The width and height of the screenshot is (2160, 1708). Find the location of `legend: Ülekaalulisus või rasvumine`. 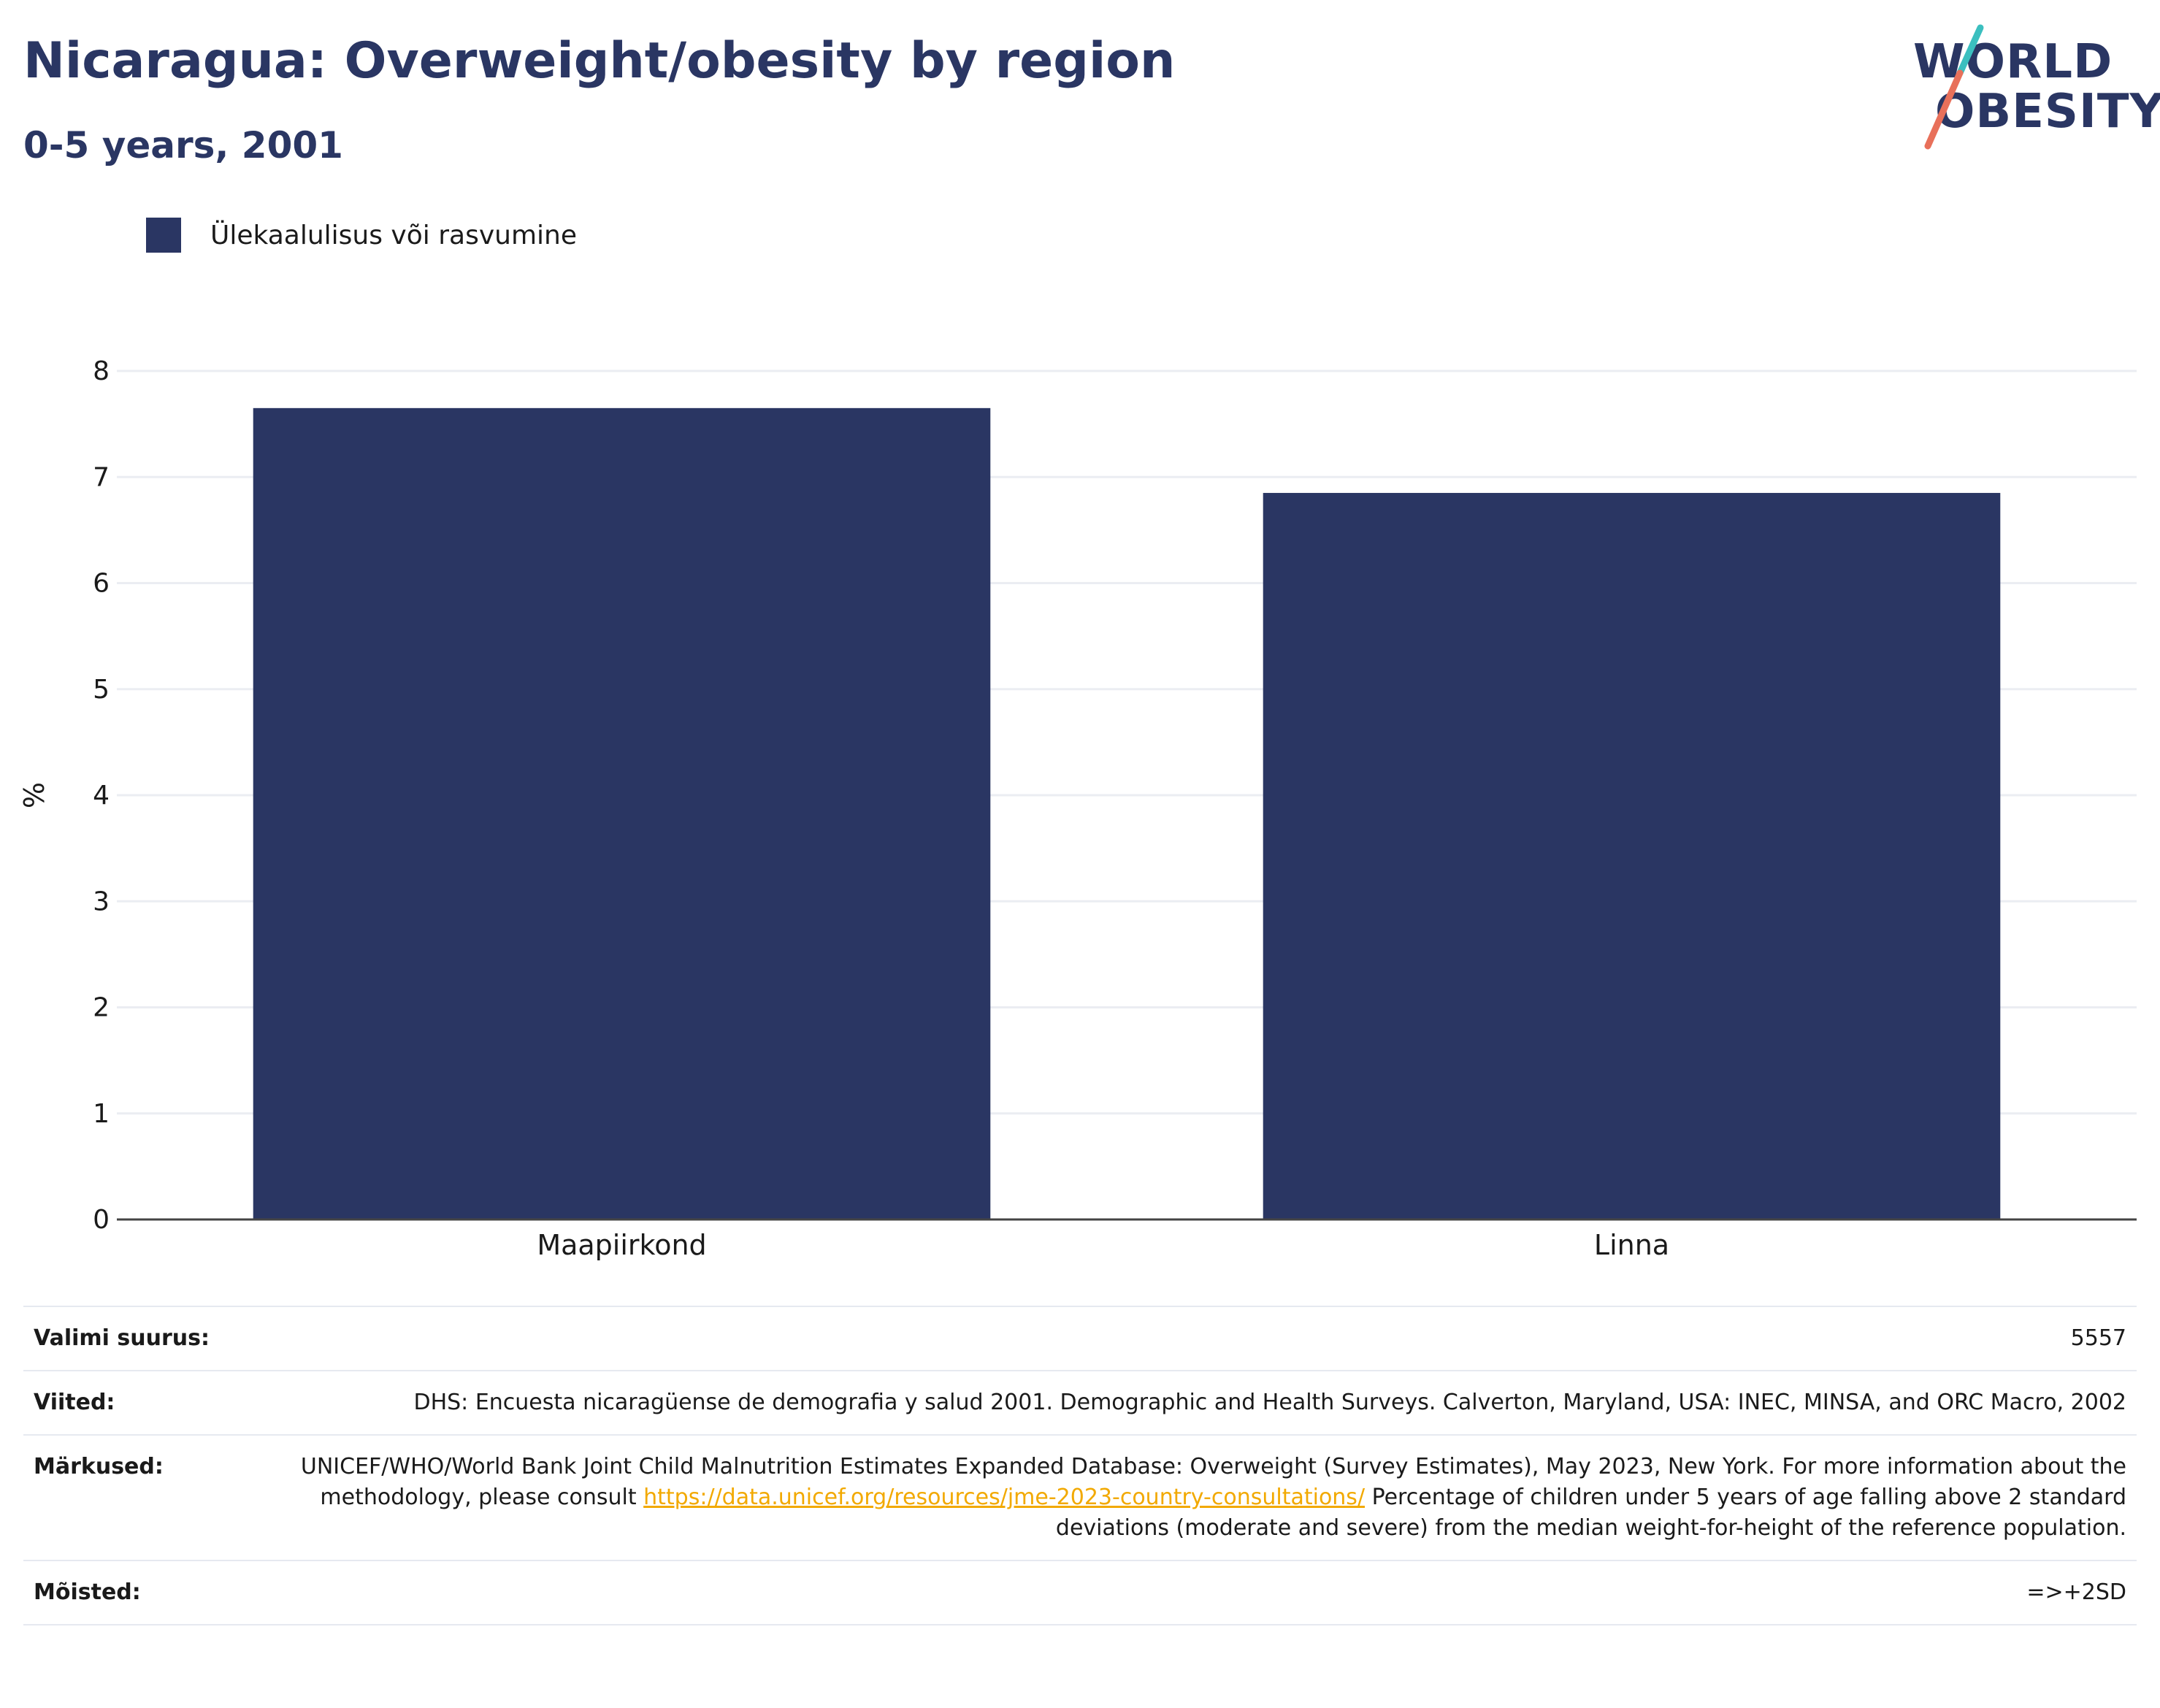

legend: Ülekaalulisus või rasvumine is located at coordinates (361, 235).